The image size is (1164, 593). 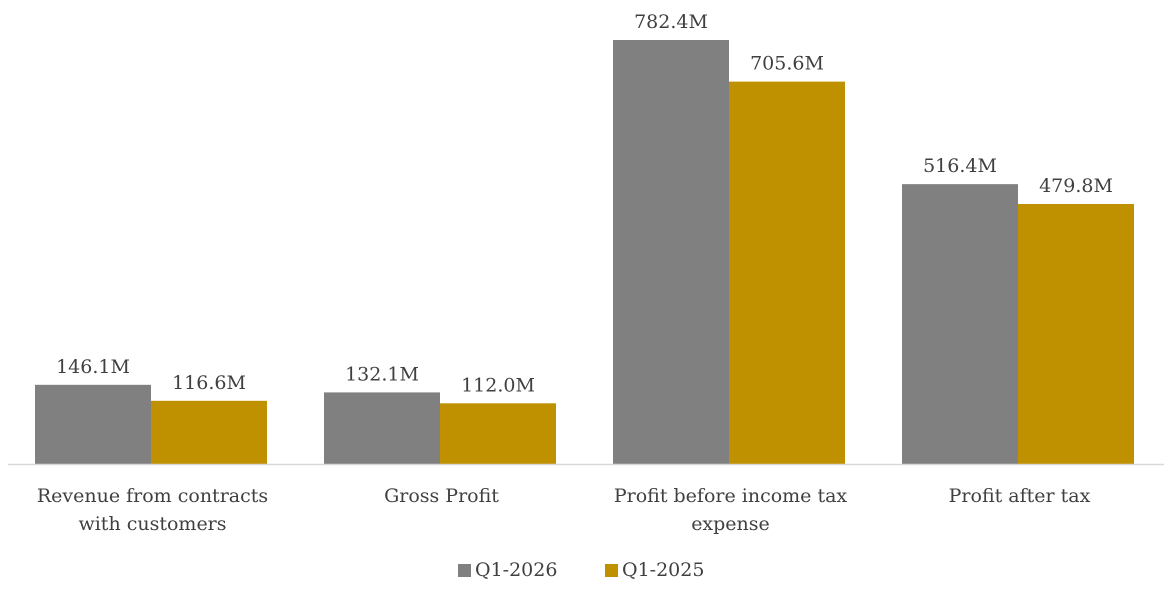 I want to click on bar-q1-2026-gross-profit, so click(x=382, y=428).